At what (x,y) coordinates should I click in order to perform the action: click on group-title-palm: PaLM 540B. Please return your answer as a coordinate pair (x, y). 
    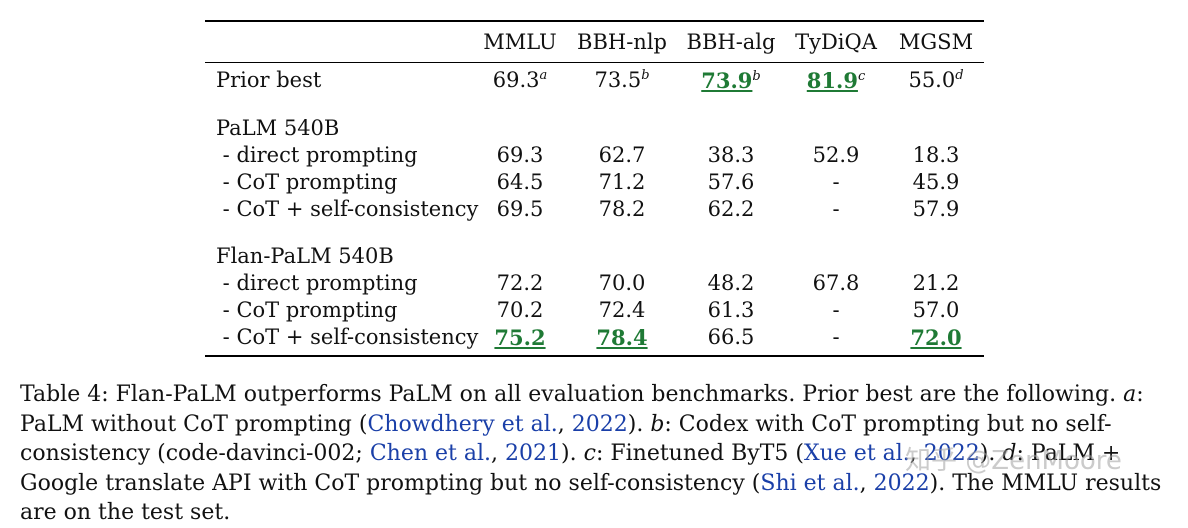
    Looking at the image, I should click on (278, 128).